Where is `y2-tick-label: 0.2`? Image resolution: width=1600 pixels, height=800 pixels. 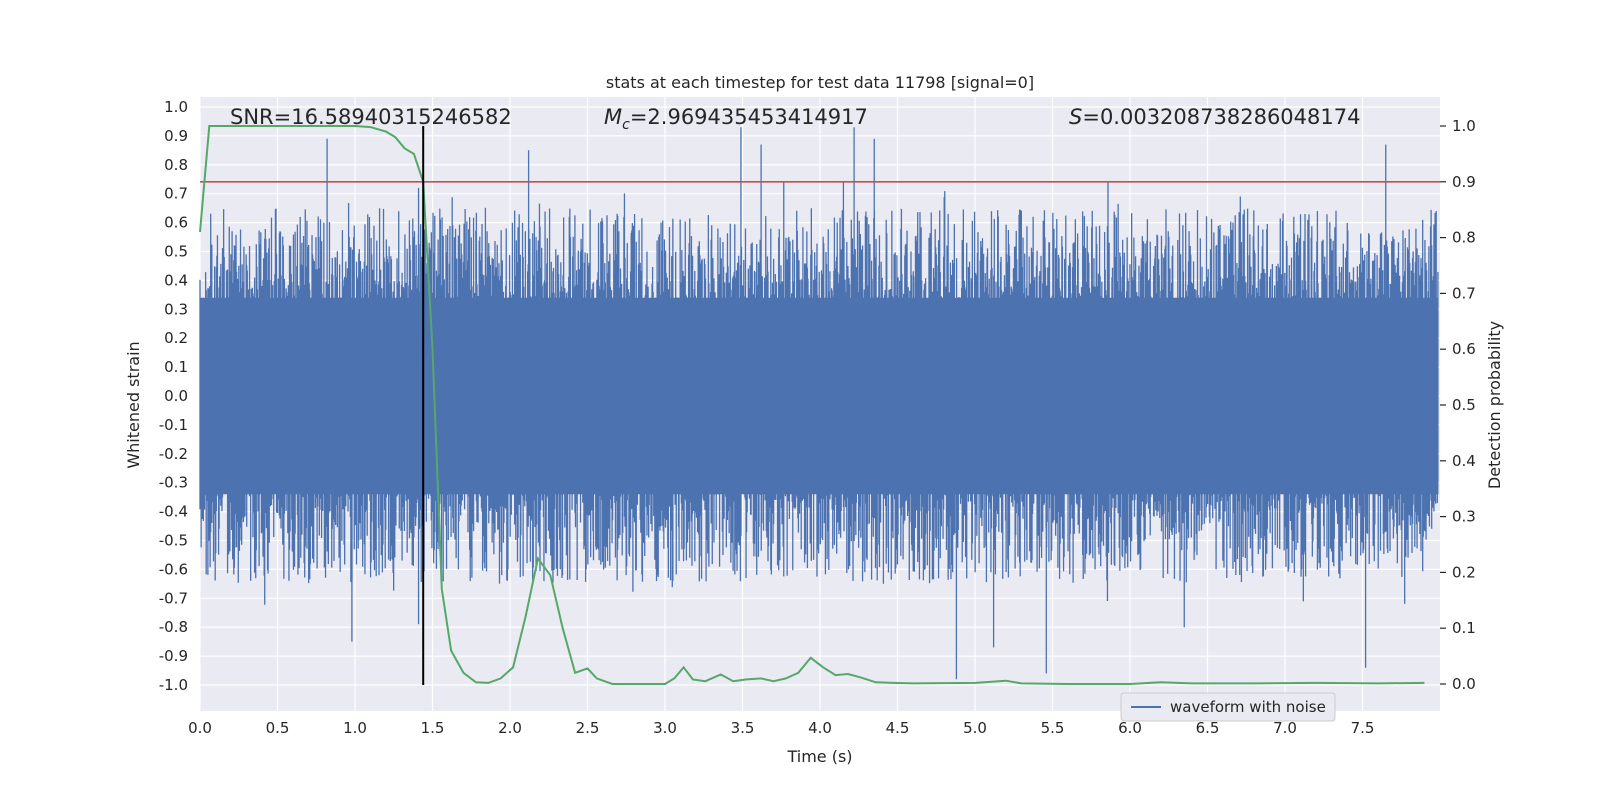
y2-tick-label: 0.2 is located at coordinates (1464, 572).